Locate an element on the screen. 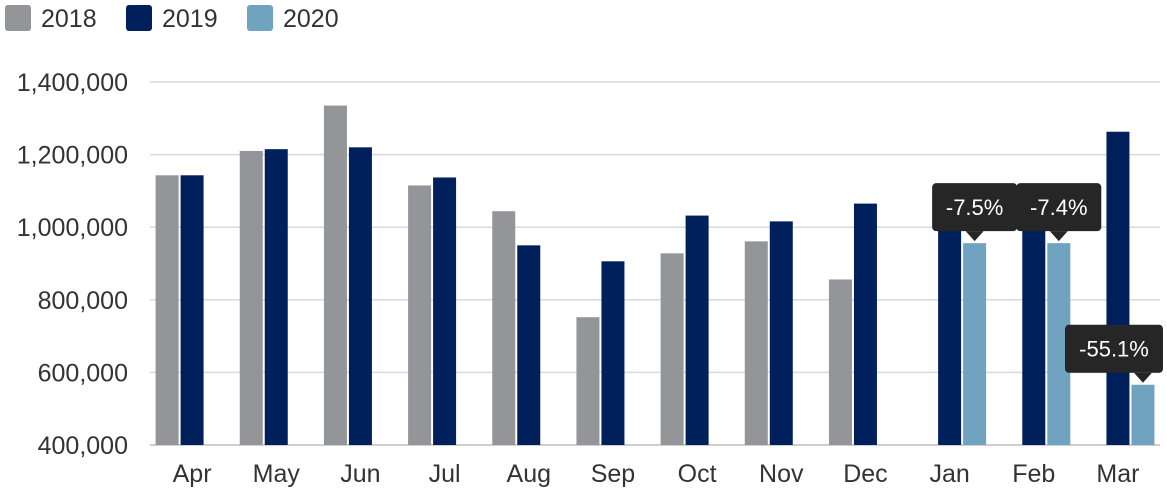  y-tick-label: 800,000 is located at coordinates (83, 301).